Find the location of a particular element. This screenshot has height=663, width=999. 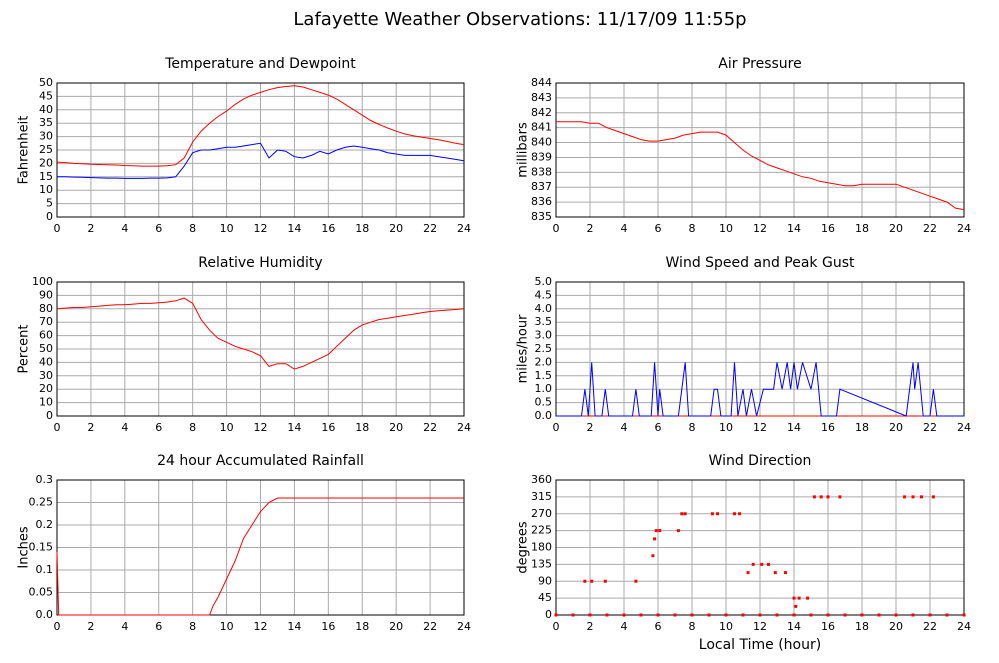

x-axis-label: Local Time (hour) is located at coordinates (760, 645).